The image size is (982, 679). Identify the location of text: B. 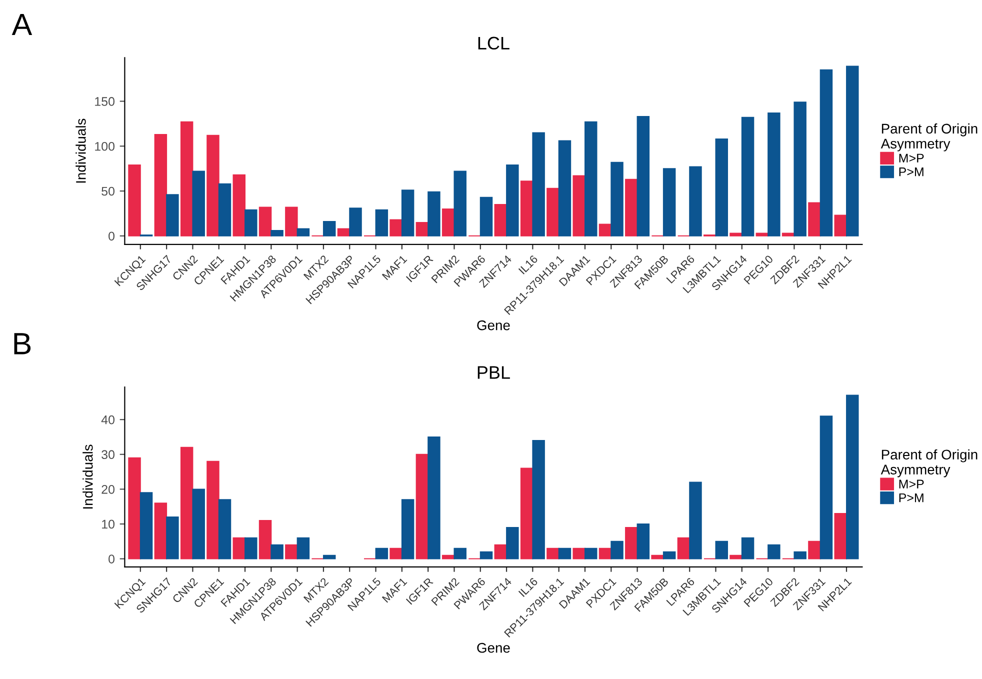
(22, 343).